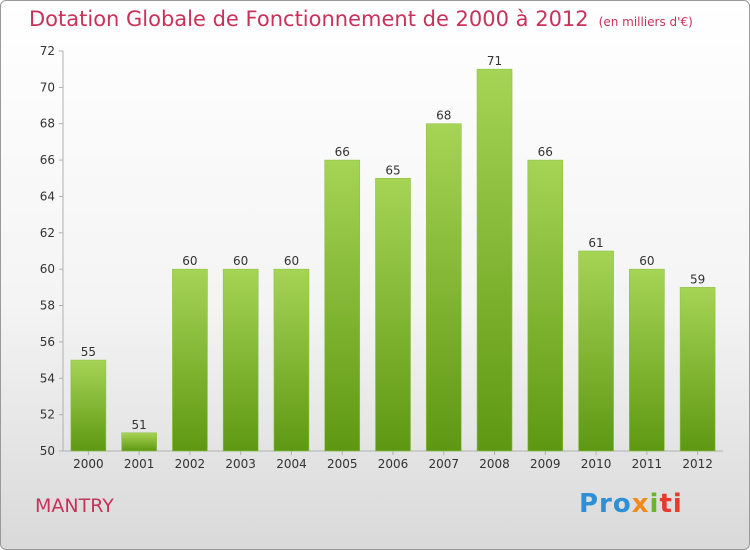 The width and height of the screenshot is (750, 550). Describe the element at coordinates (47, 160) in the screenshot. I see `y-tick-label: 66` at that location.